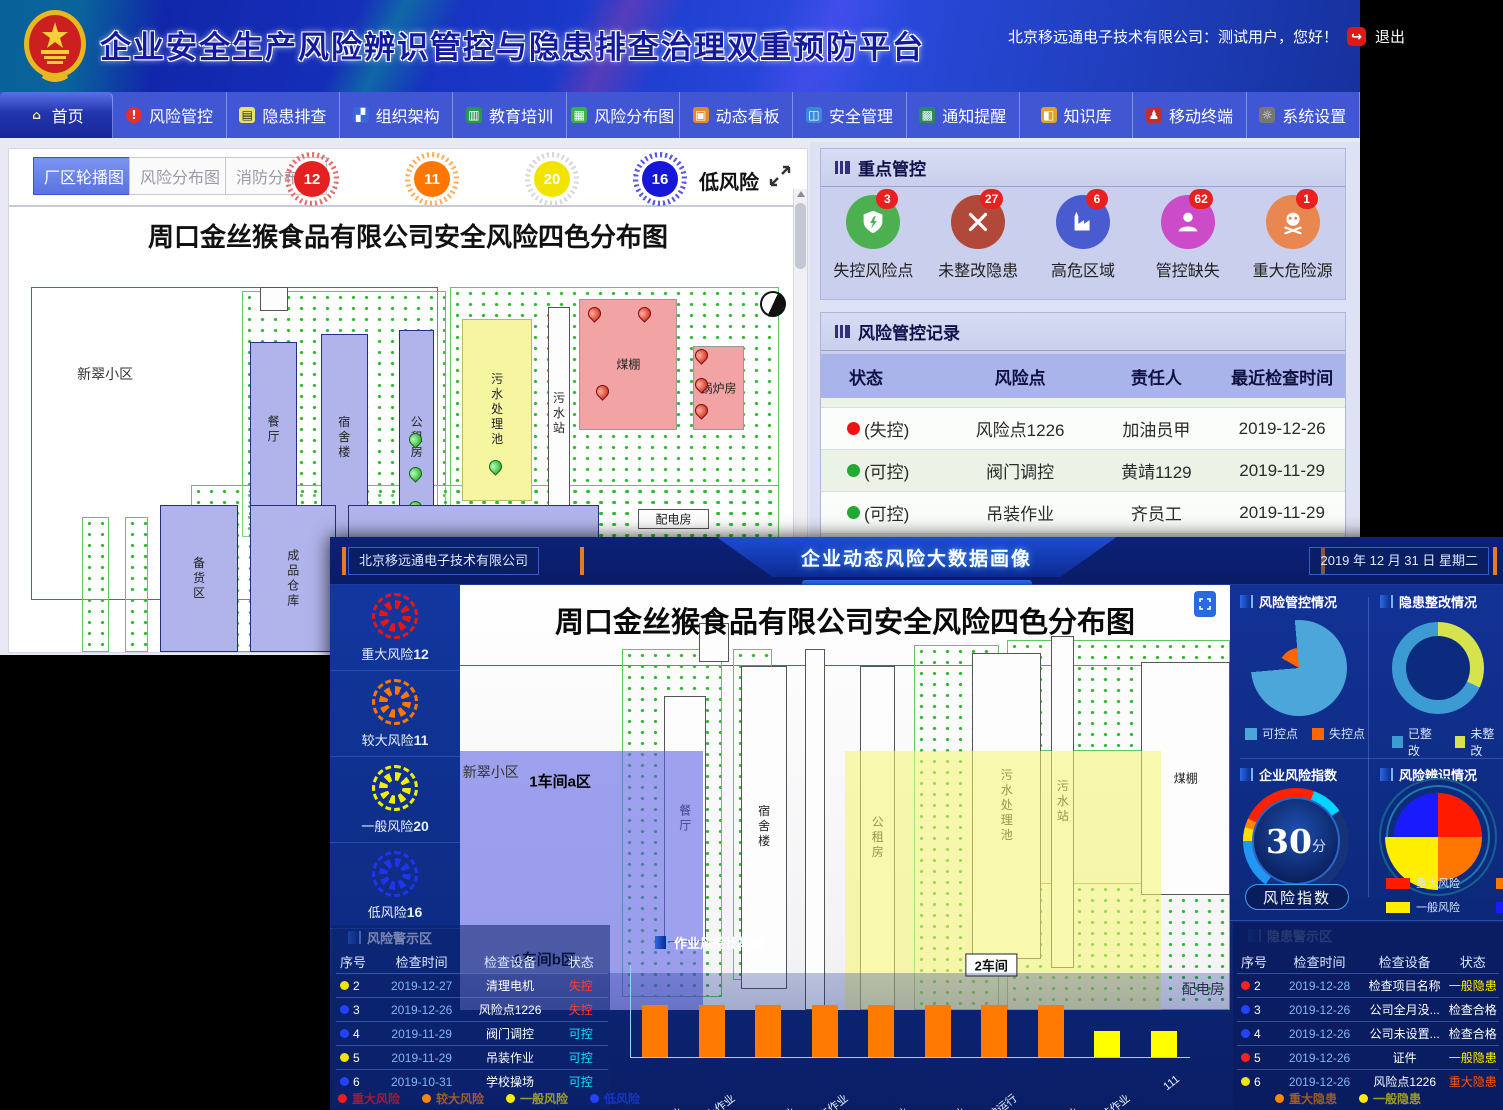 Image resolution: width=1503 pixels, height=1110 pixels. Describe the element at coordinates (170, 115) in the screenshot. I see `tab-风险管控: ! 风险管控` at that location.